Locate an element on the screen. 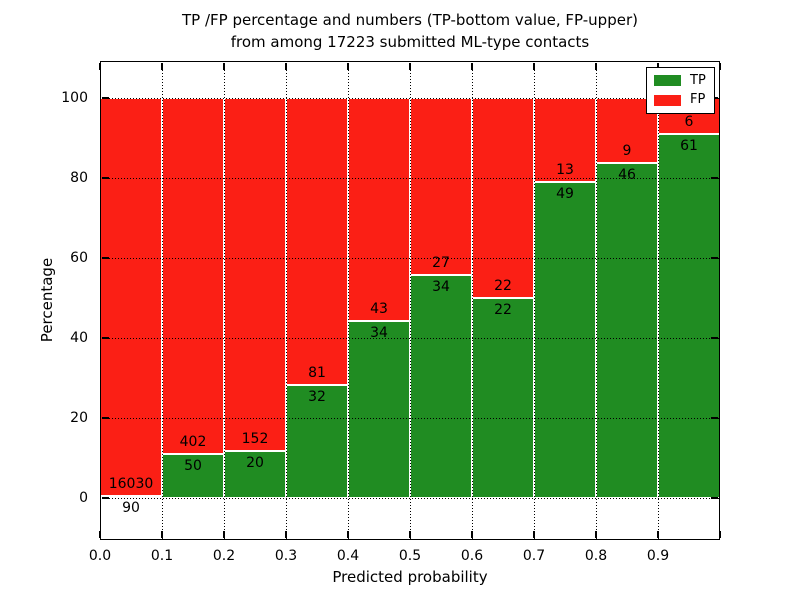 The width and height of the screenshot is (800, 600). fp-count-label: 402 is located at coordinates (193, 441).